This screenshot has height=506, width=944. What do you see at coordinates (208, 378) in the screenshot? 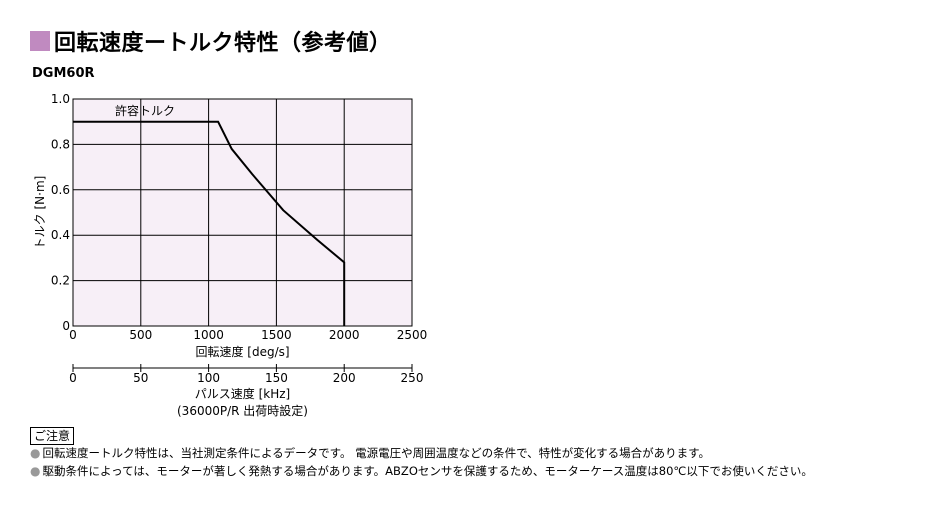
I see `pulse-speed-tick-label: 100` at bounding box center [208, 378].